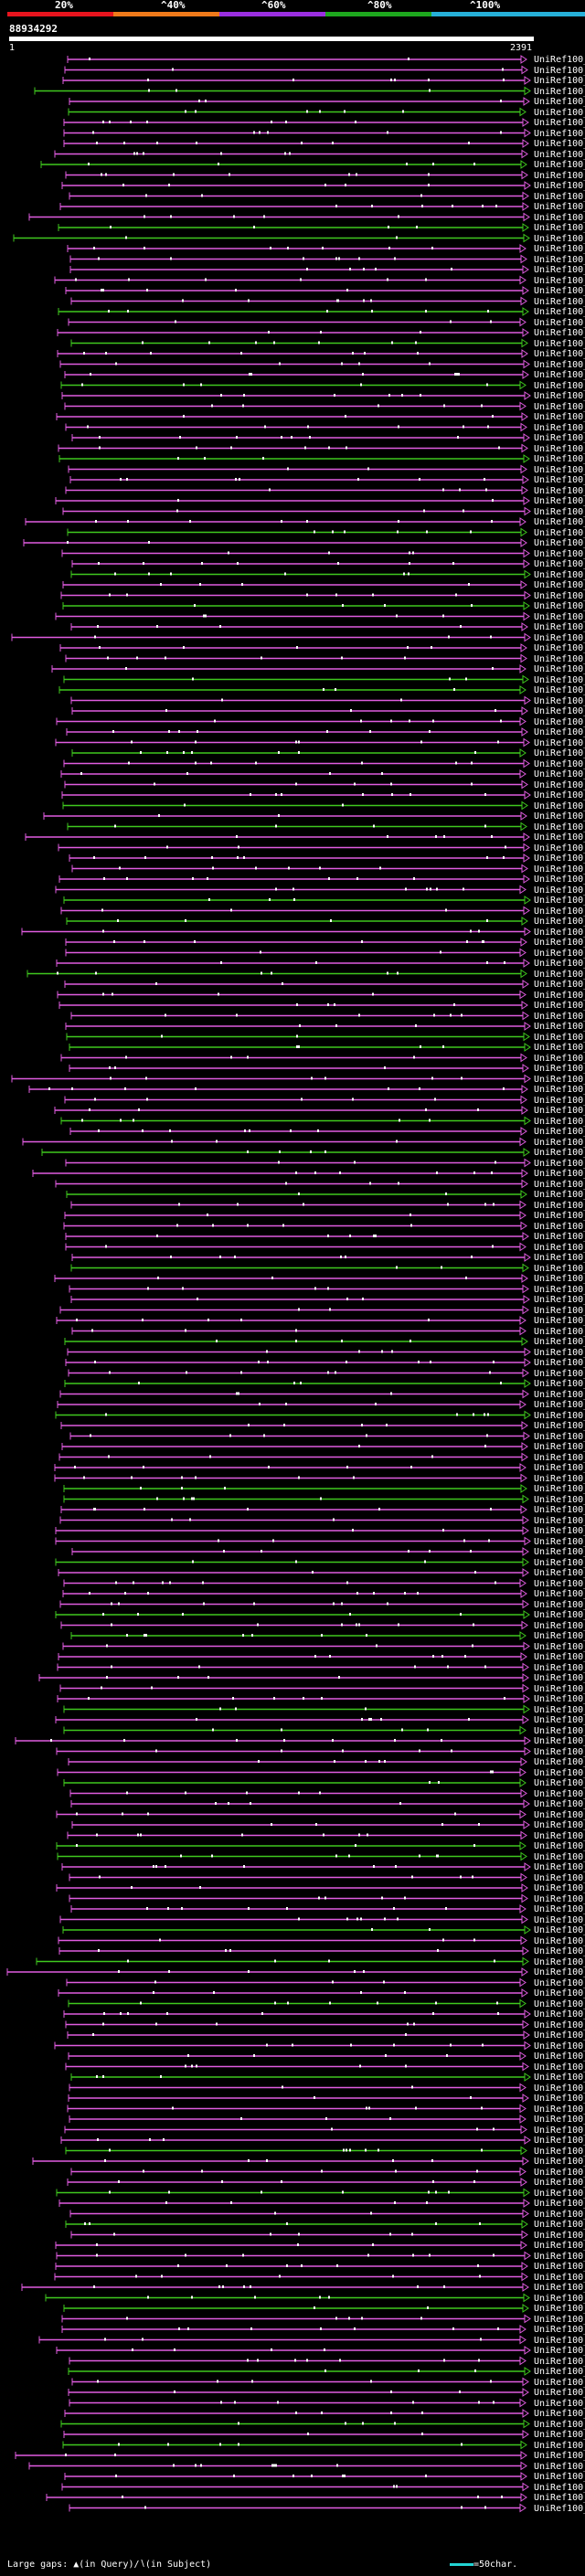 The height and width of the screenshot is (2576, 585). Describe the element at coordinates (560, 1993) in the screenshot. I see `hit-label: UniRef100_A2P502` at that location.